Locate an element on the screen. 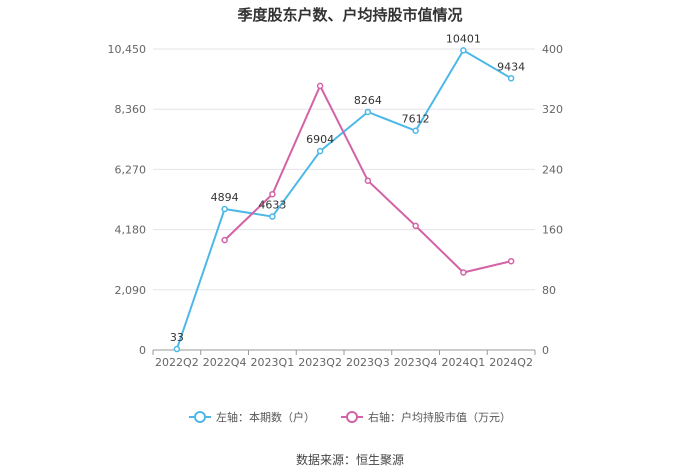 Image resolution: width=700 pixels, height=474 pixels. x-axis-tick-label: 2024Q2 is located at coordinates (511, 362).